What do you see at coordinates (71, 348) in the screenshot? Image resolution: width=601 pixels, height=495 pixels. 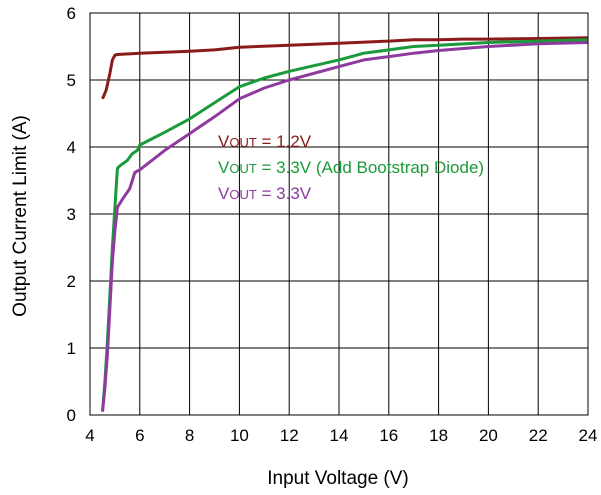 I see `y-tick-label: 1` at bounding box center [71, 348].